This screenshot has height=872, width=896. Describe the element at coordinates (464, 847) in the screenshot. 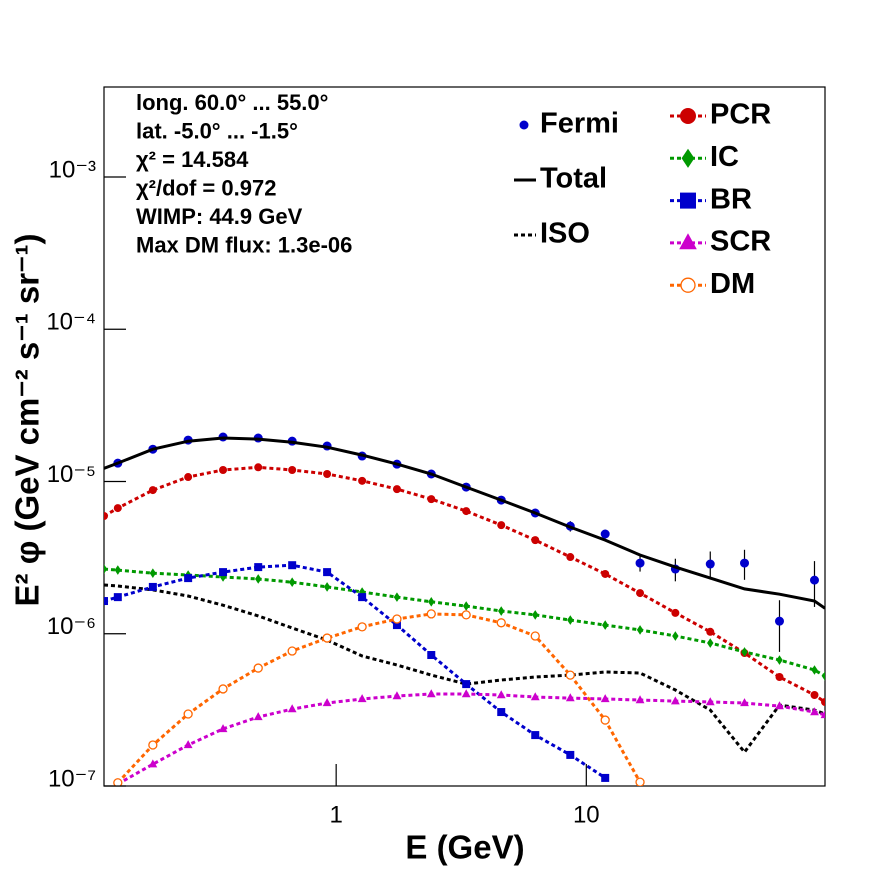

I see `x-axis-title: E (GeV)` at that location.